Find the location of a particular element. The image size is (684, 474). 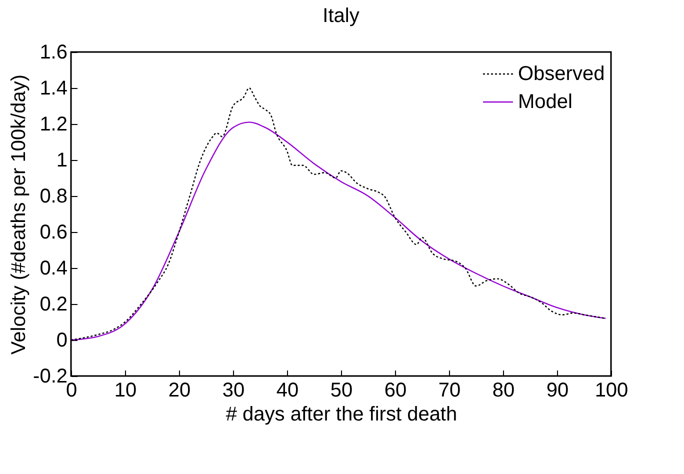

x-tick-label: 80 is located at coordinates (503, 391).